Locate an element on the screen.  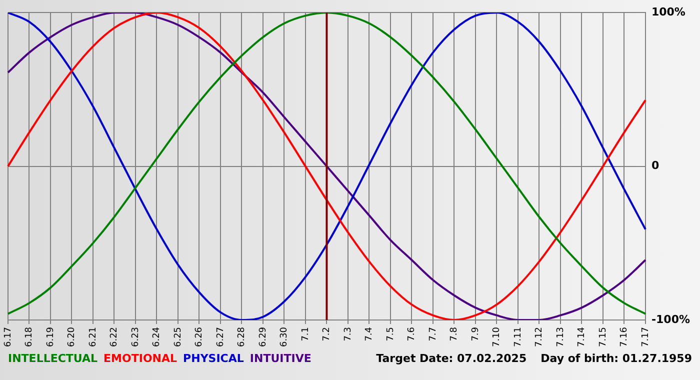
x-tick-label: 6.25 is located at coordinates (178, 337).